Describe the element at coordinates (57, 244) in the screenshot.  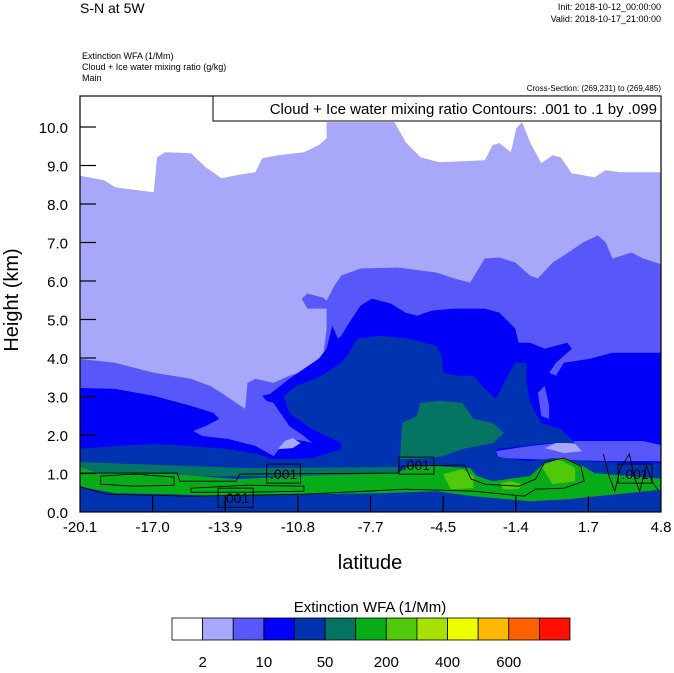
I see `y-tick-label: 7.0` at that location.